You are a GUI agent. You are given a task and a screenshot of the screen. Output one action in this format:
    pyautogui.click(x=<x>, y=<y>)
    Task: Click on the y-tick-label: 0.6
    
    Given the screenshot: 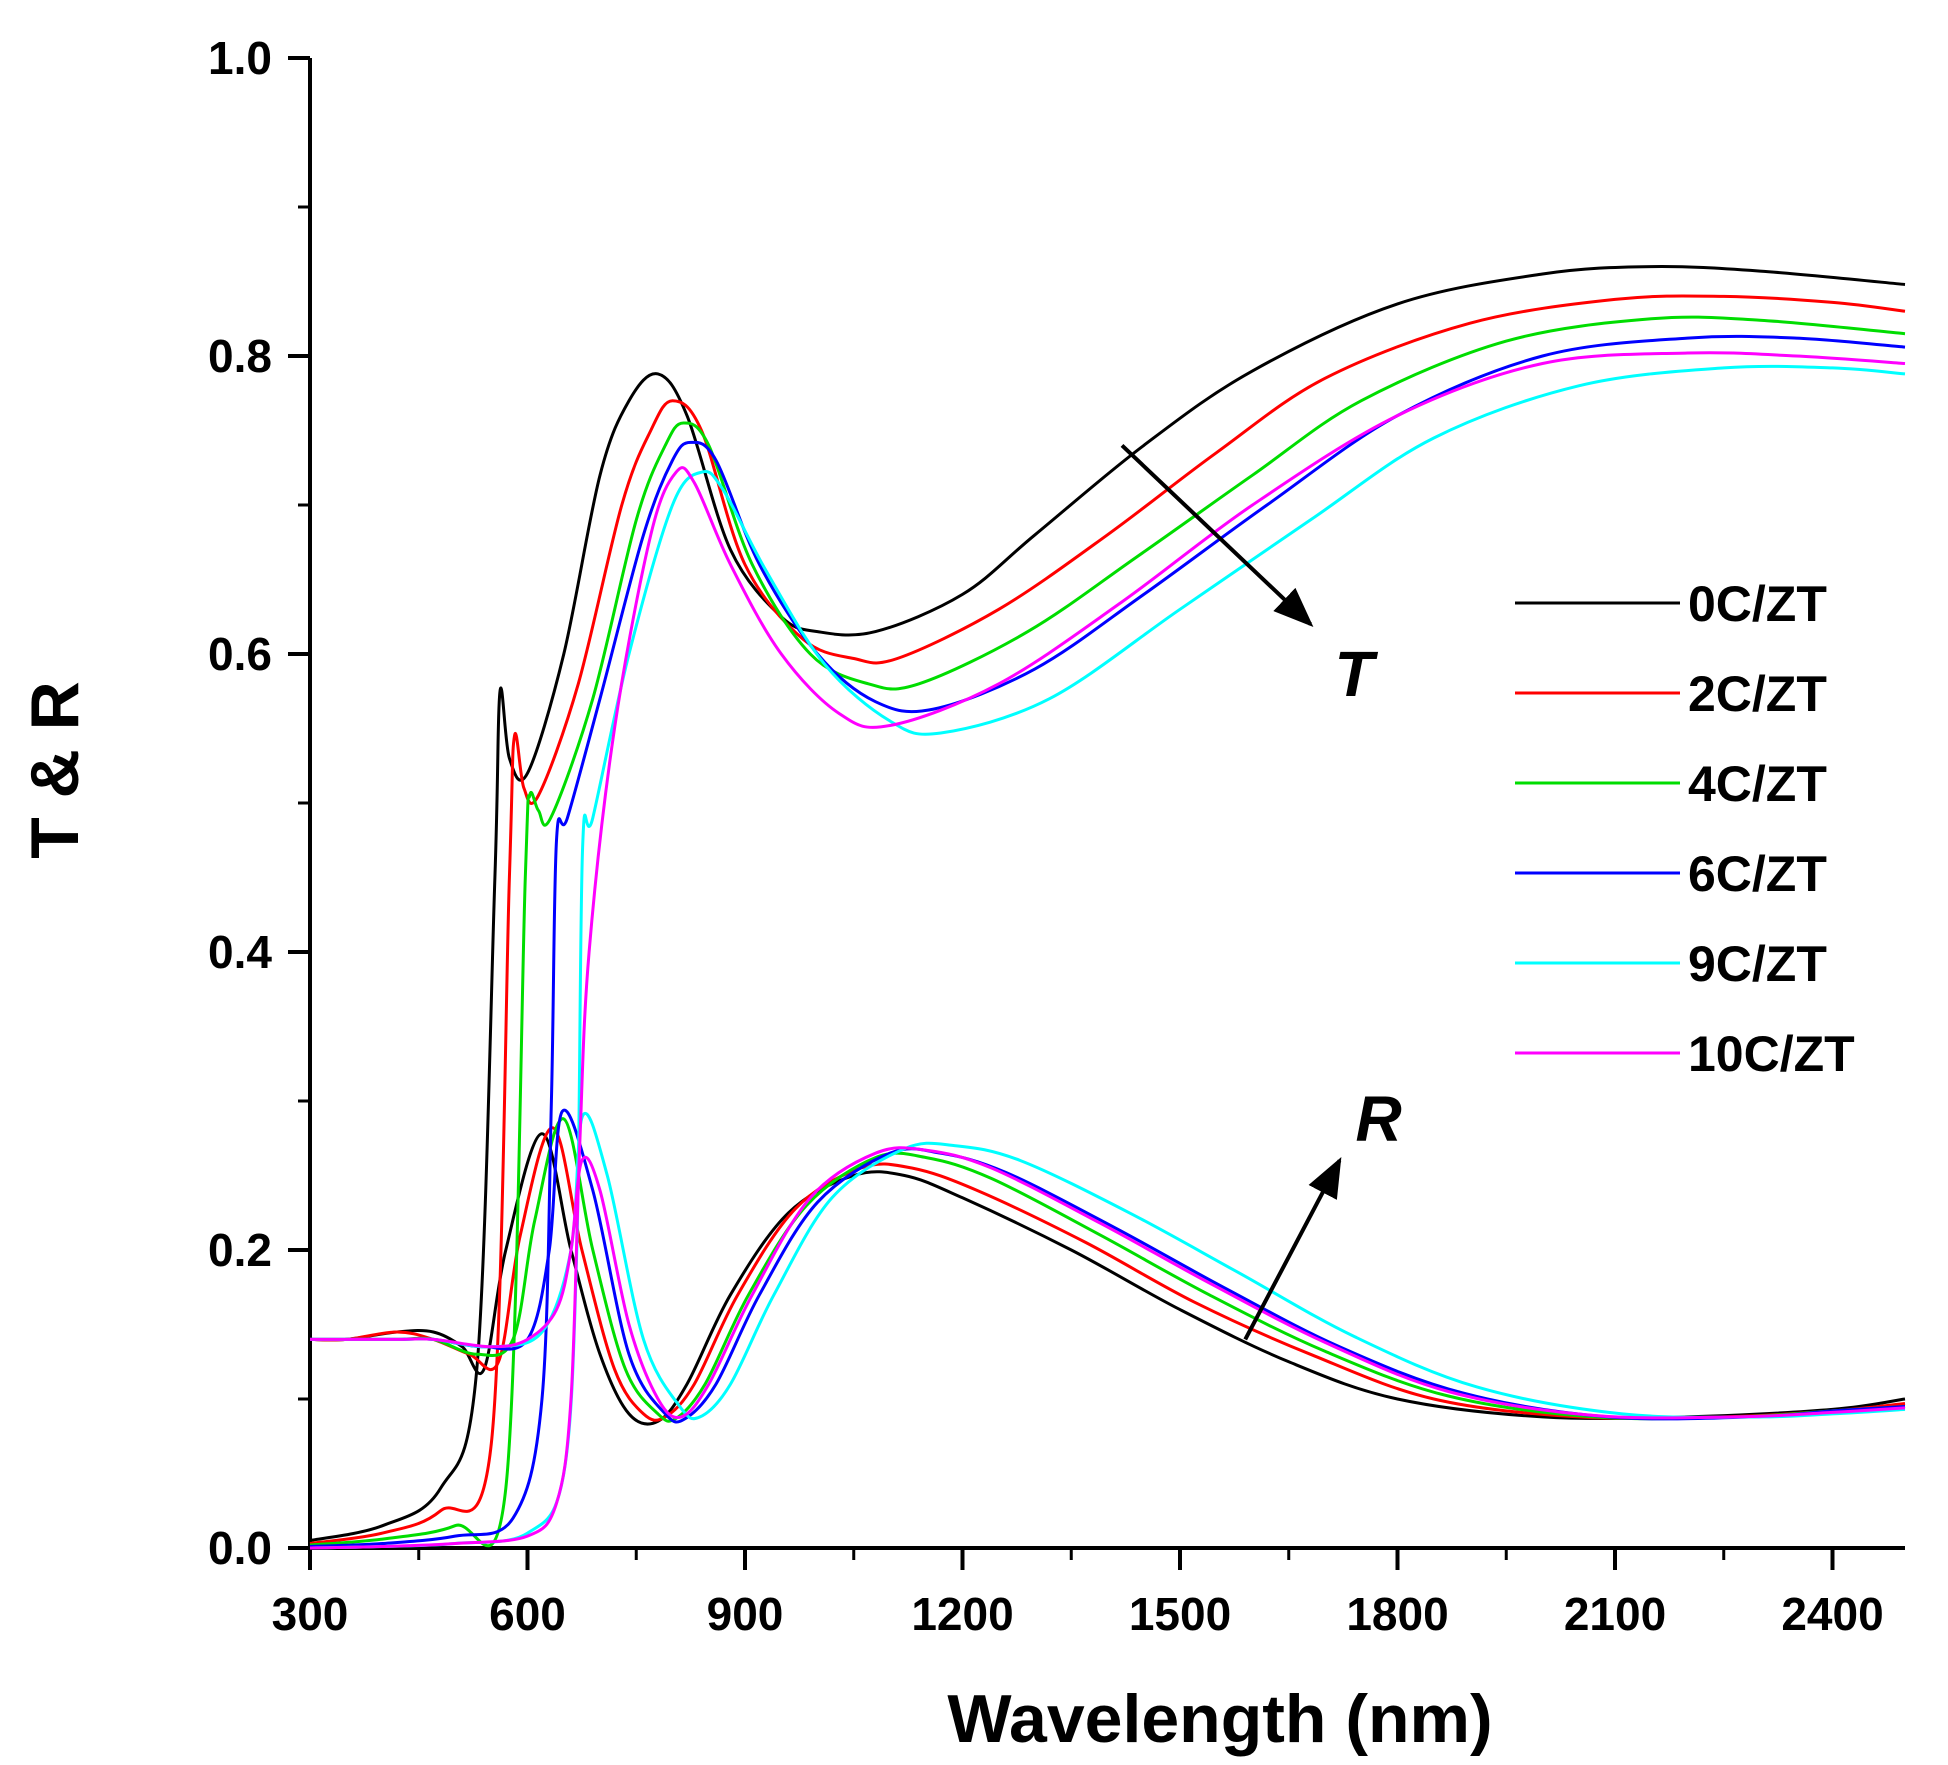 What is the action you would take?
    pyautogui.click(x=240, y=654)
    